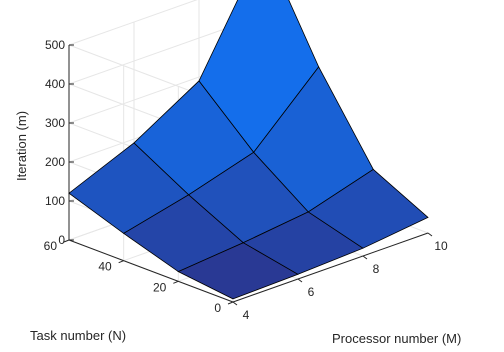  I want to click on y-tick-label: 20, so click(160, 287).